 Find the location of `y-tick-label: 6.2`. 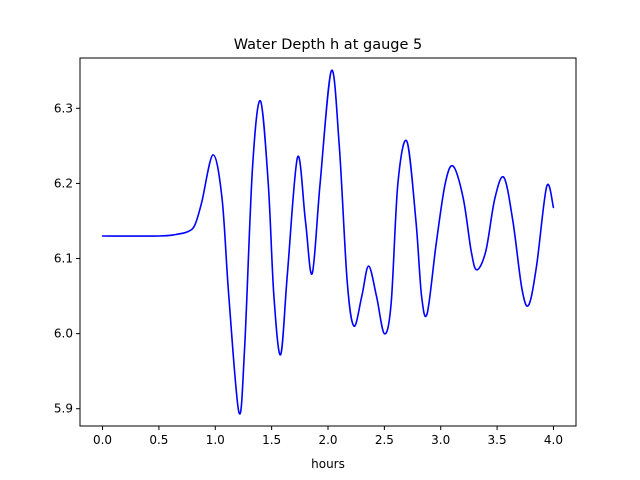

y-tick-label: 6.2 is located at coordinates (63, 183).